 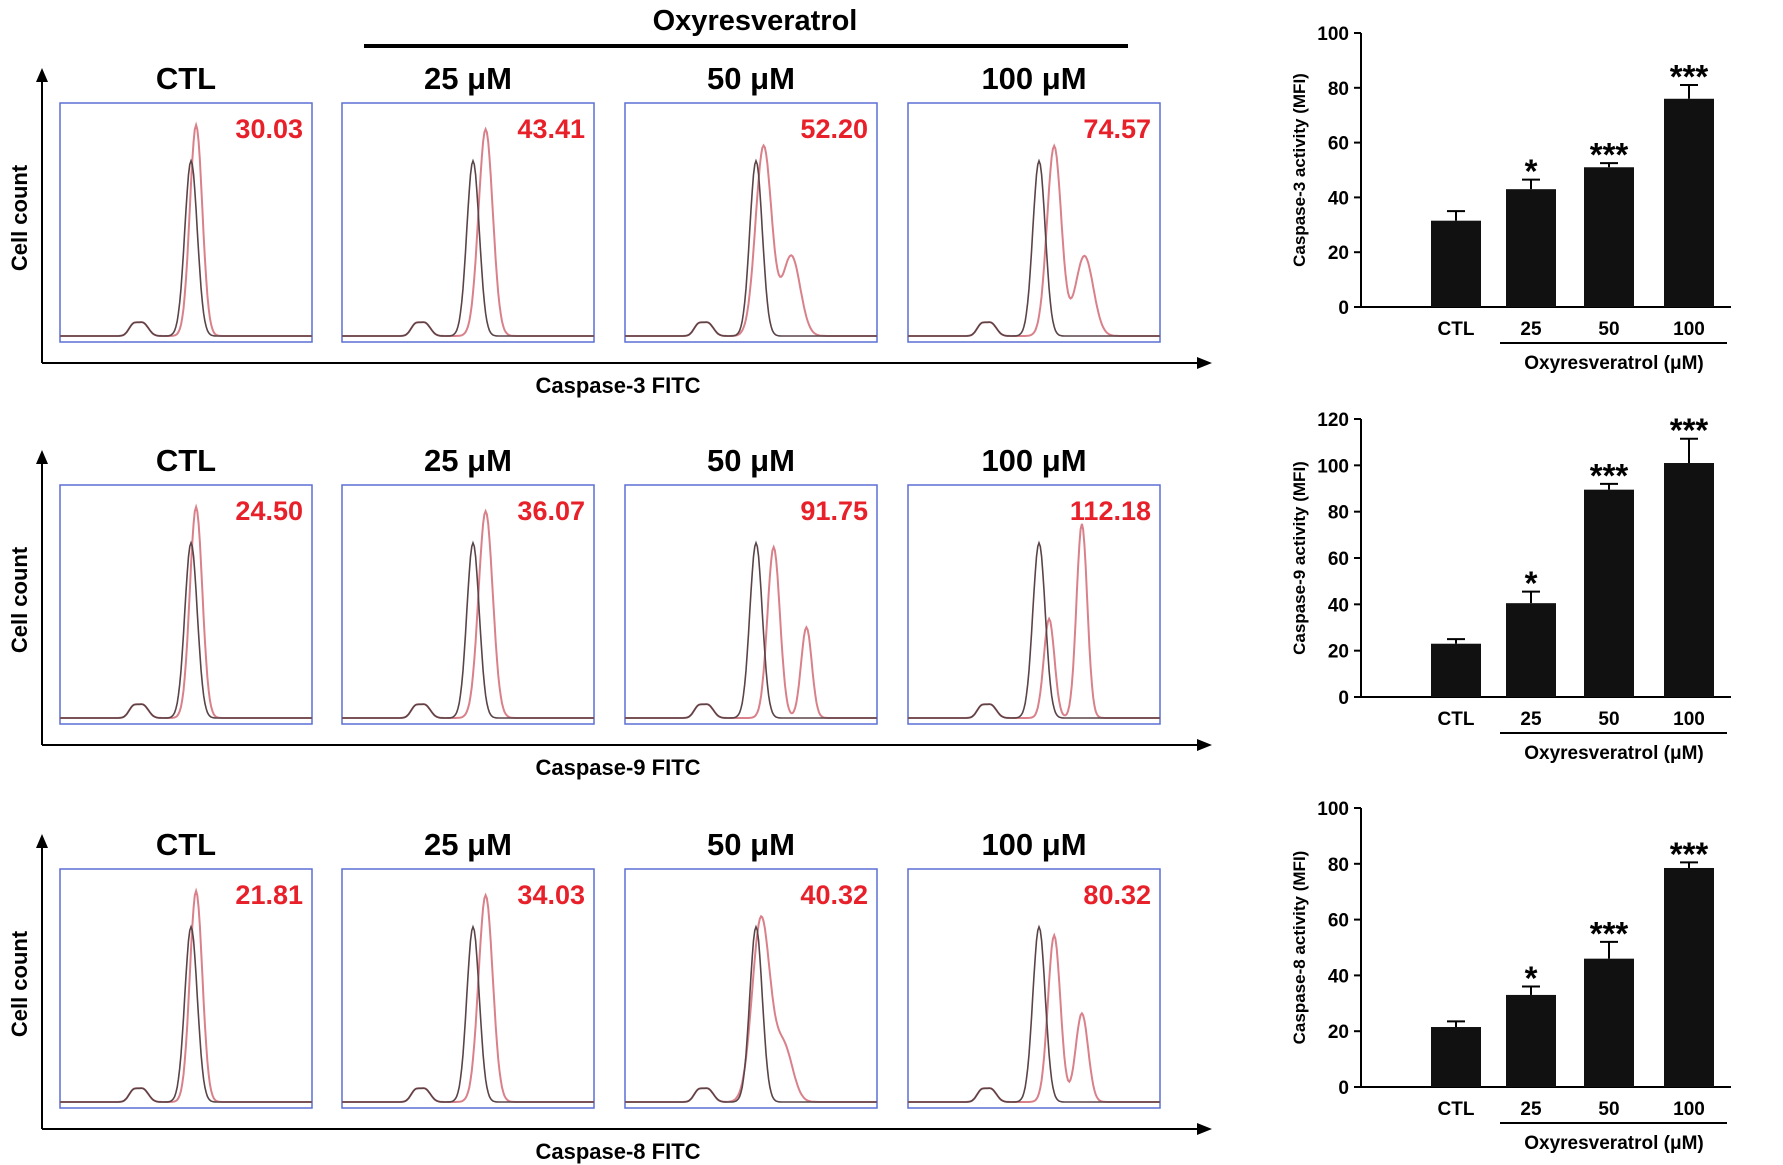 I want to click on mfi-value: 74.57, so click(x=1117, y=129).